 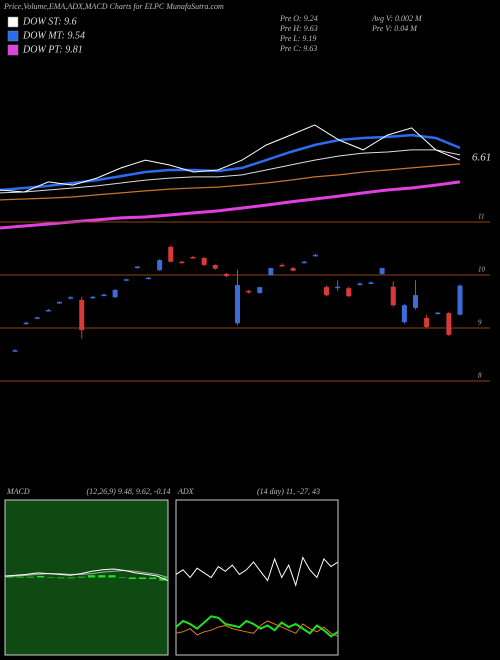 I want to click on price-info: Pre H: 9.63, so click(x=298, y=28).